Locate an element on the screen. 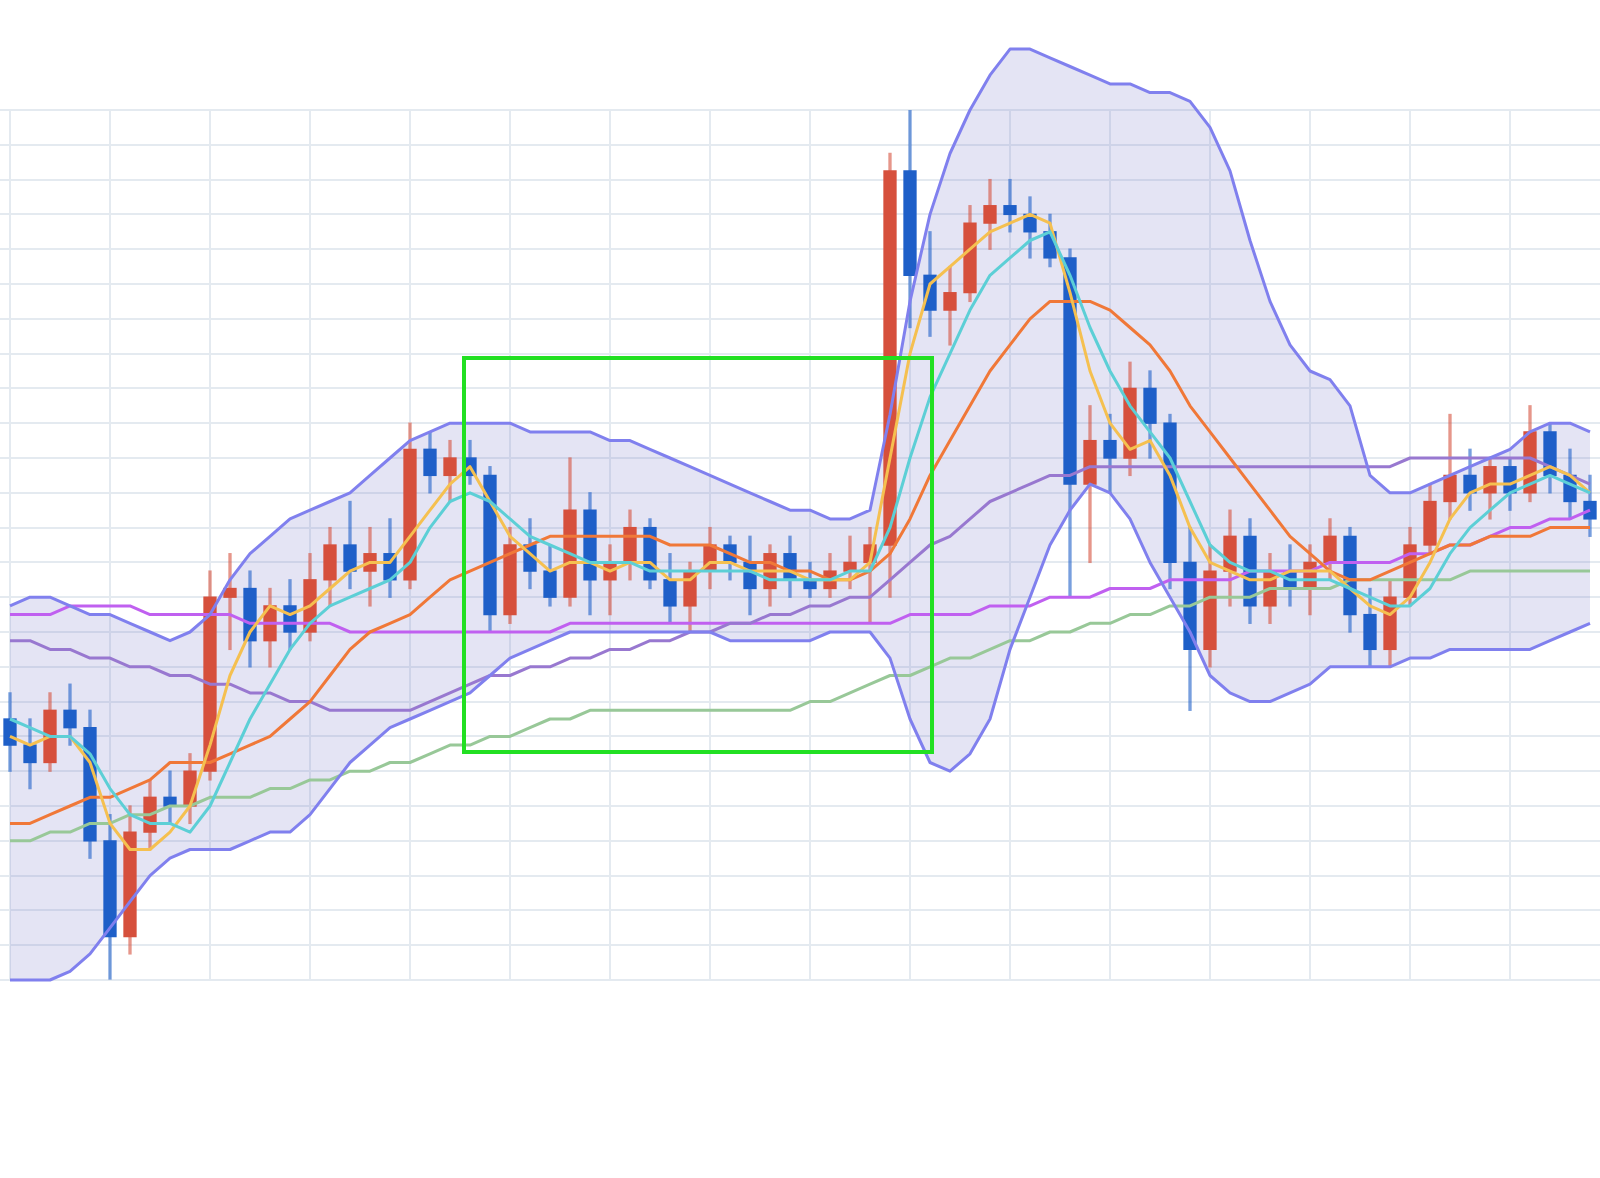 This screenshot has width=1600, height=1178. candlestick is located at coordinates (230, 602).